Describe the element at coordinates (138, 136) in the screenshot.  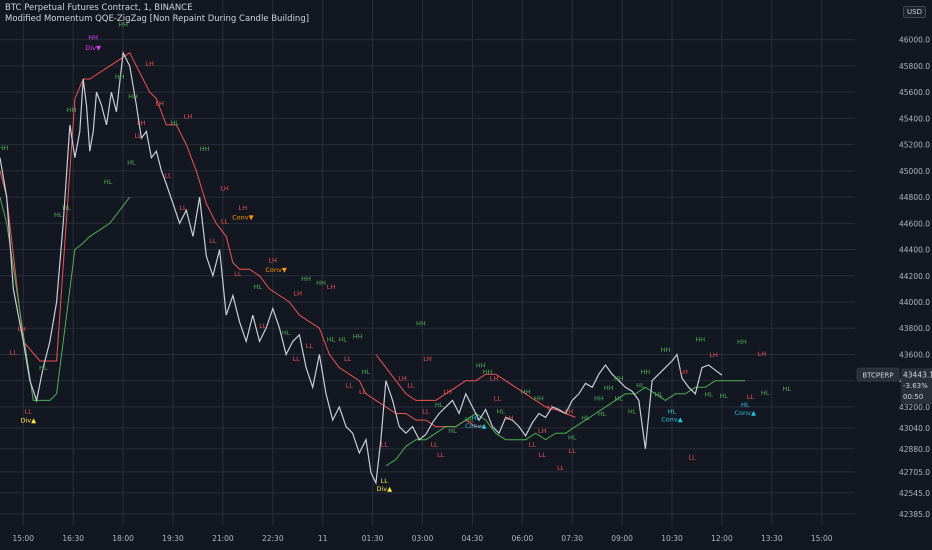
I see `zigzag-label-18: LL` at that location.